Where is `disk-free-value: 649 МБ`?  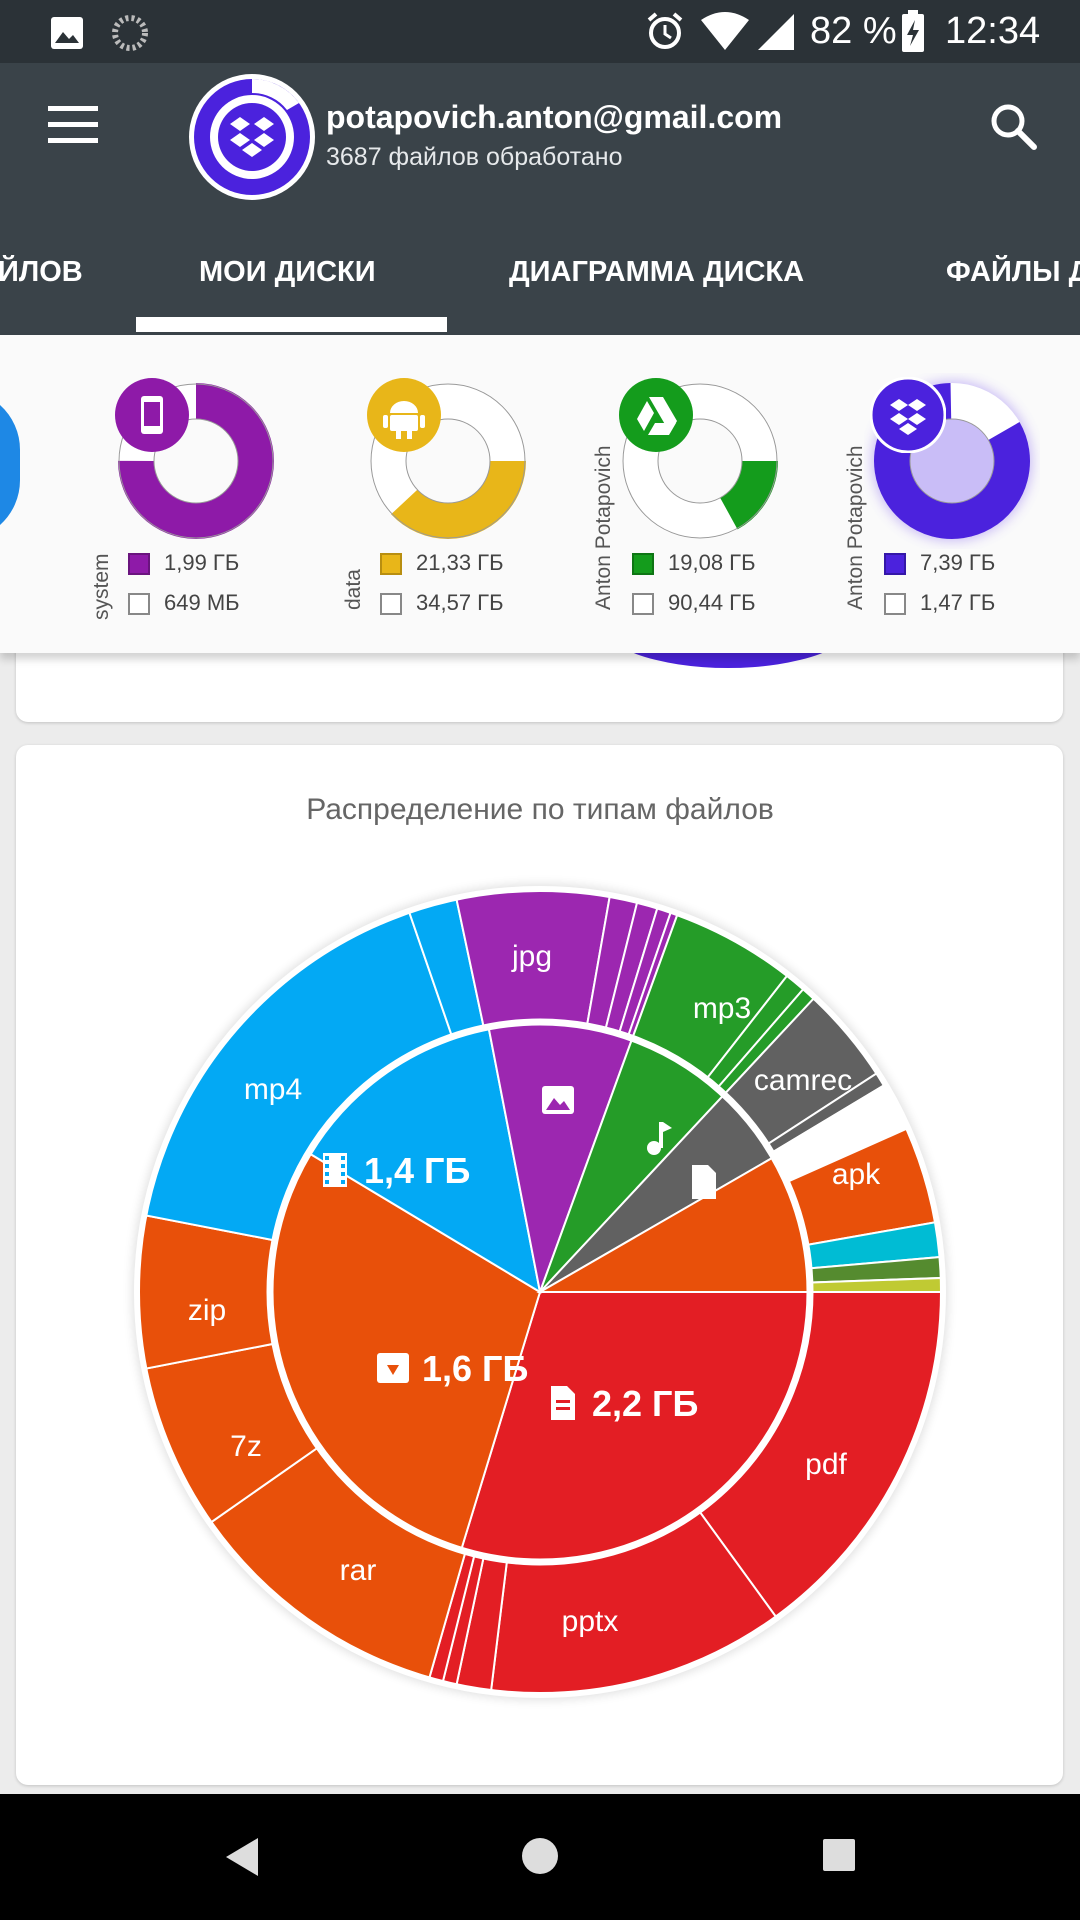 disk-free-value: 649 МБ is located at coordinates (202, 602).